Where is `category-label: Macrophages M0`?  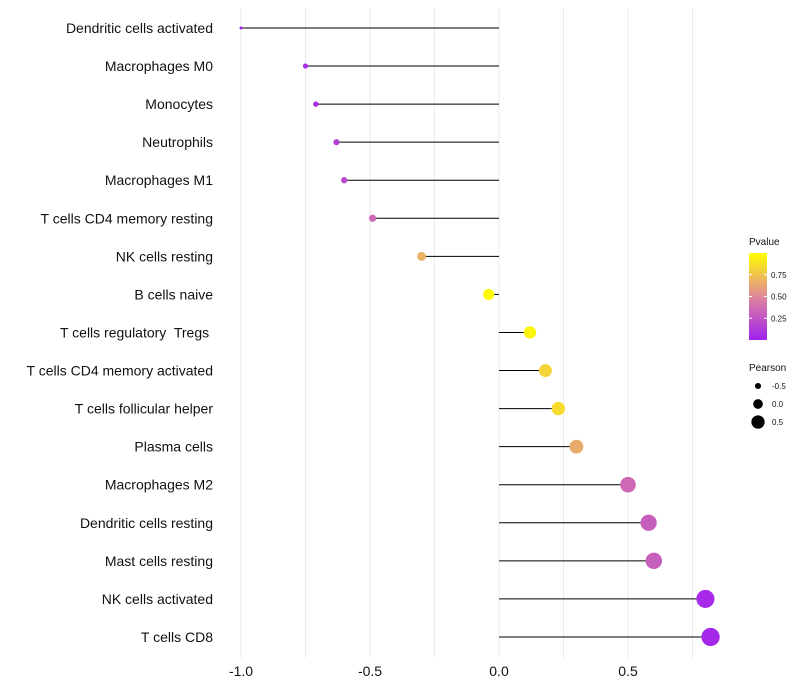 category-label: Macrophages M0 is located at coordinates (159, 66).